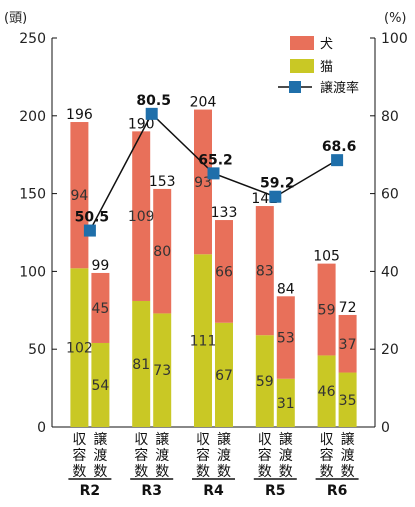 This screenshot has width=415, height=507. I want to click on bar-label-cat: 73, so click(162, 371).